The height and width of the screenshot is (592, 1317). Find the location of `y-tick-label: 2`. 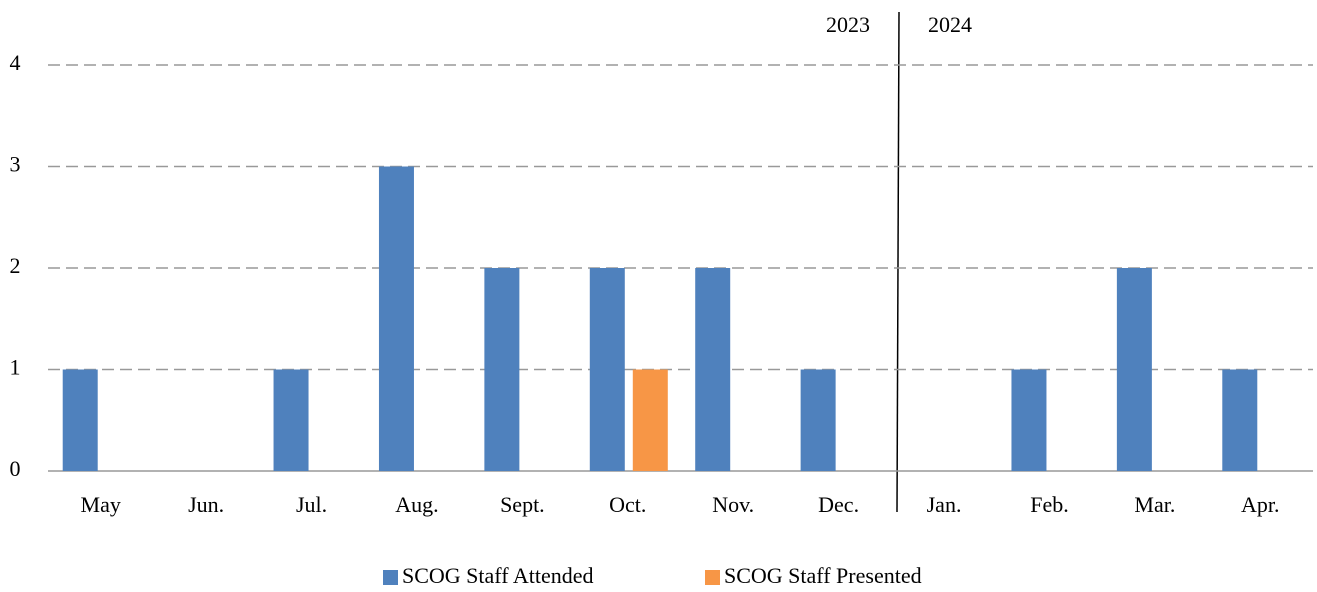

y-tick-label: 2 is located at coordinates (15, 265).